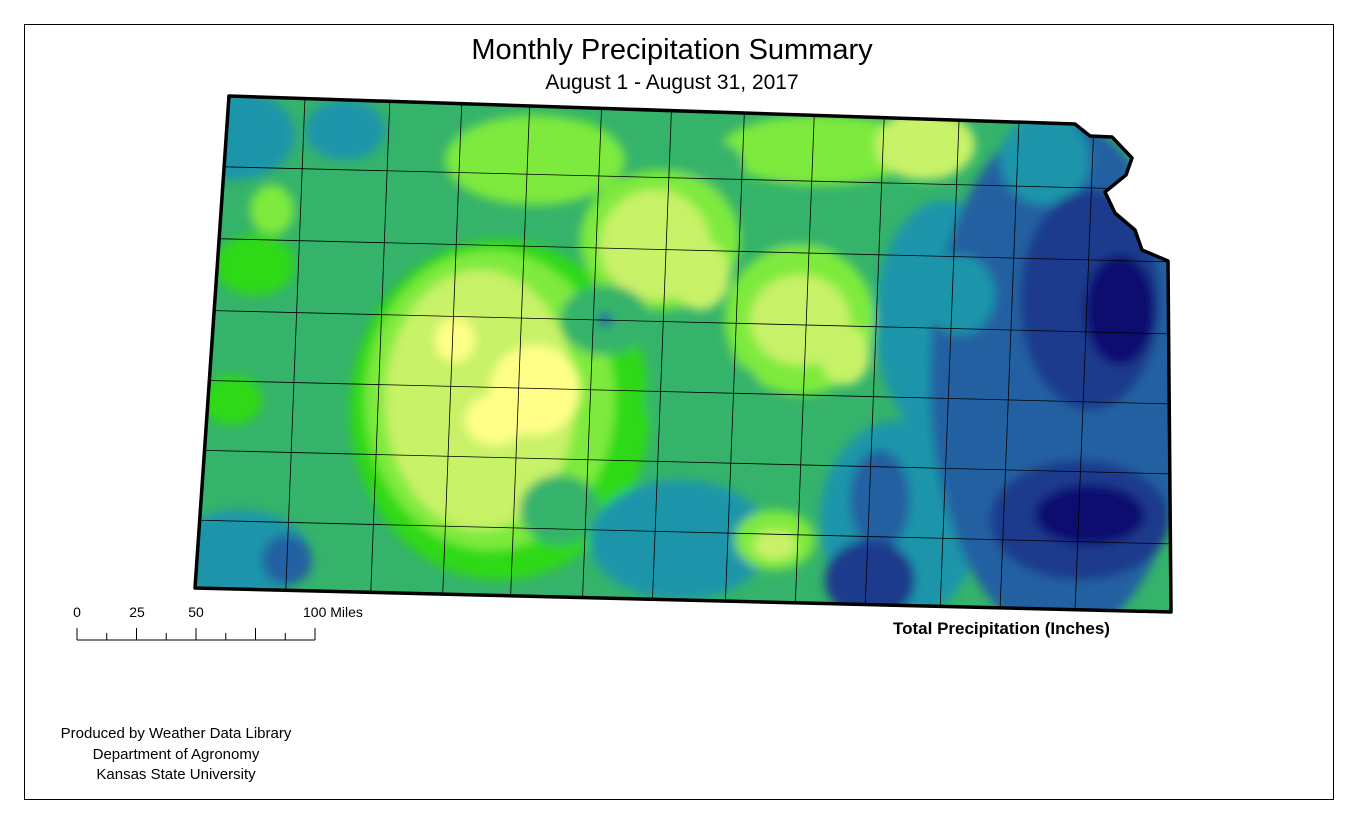 Image resolution: width=1358 pixels, height=824 pixels. I want to click on scale-label: 0, so click(77, 612).